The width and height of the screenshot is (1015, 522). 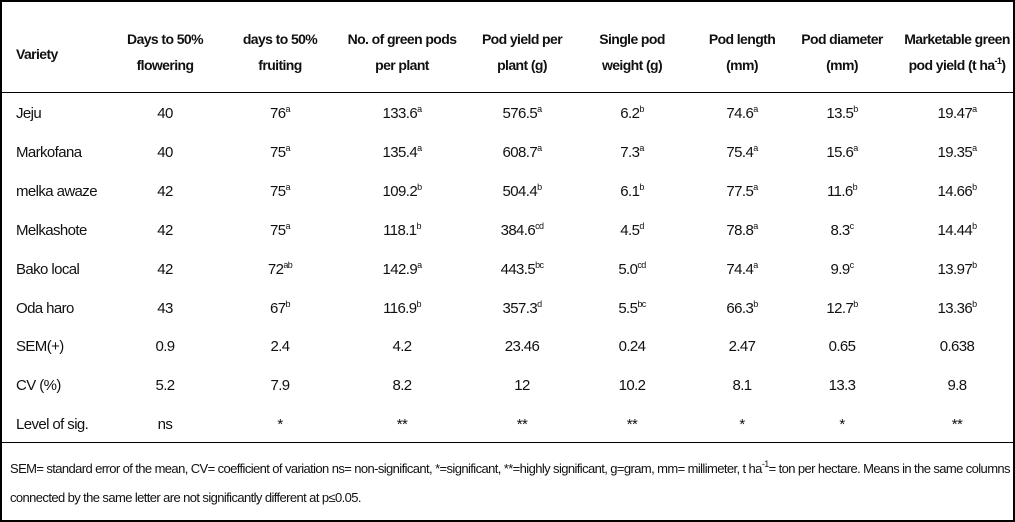 What do you see at coordinates (49, 153) in the screenshot?
I see `table-cell: Markofana` at bounding box center [49, 153].